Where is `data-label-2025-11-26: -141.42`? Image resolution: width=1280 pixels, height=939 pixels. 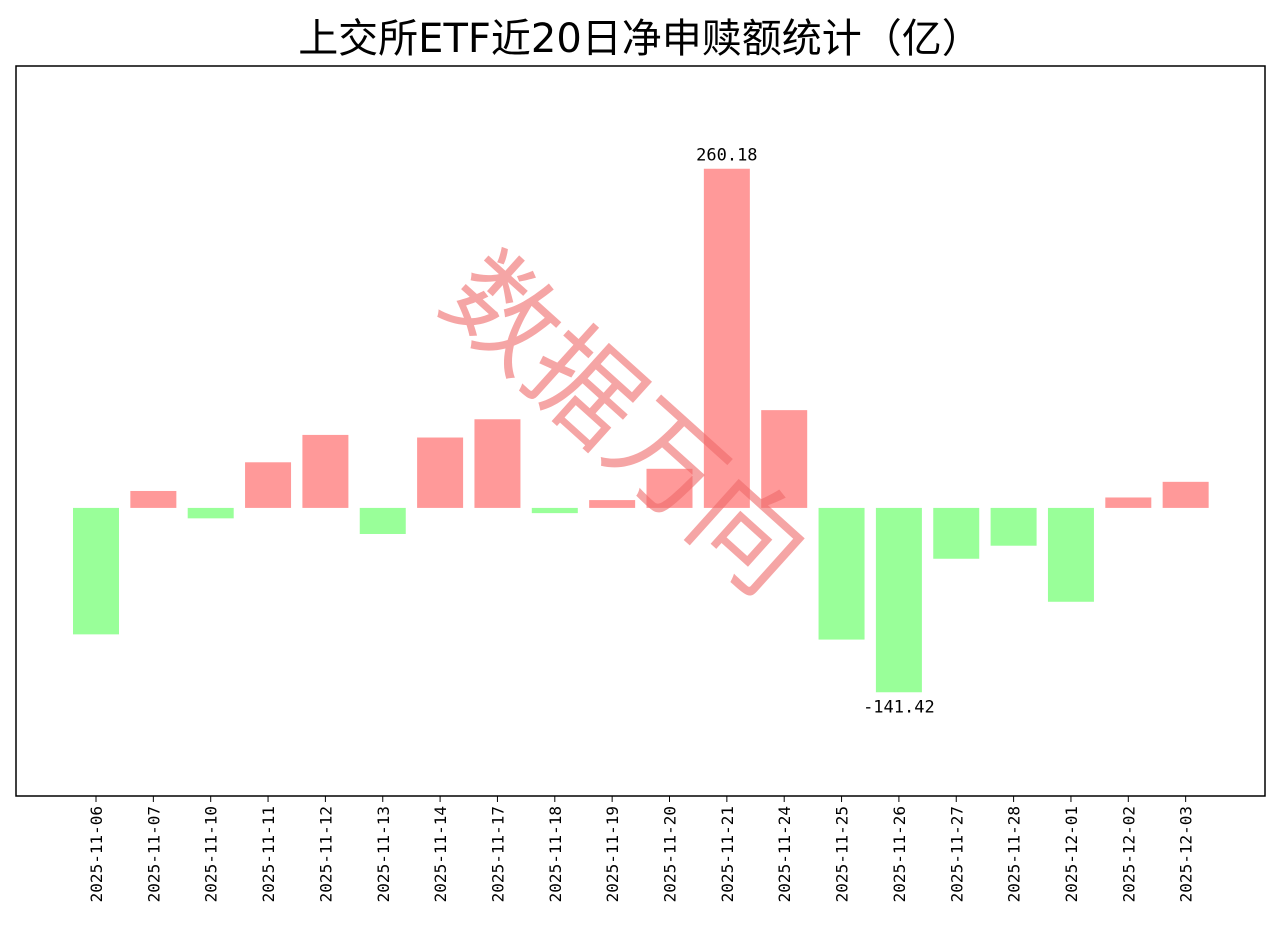 data-label-2025-11-26: -141.42 is located at coordinates (899, 707).